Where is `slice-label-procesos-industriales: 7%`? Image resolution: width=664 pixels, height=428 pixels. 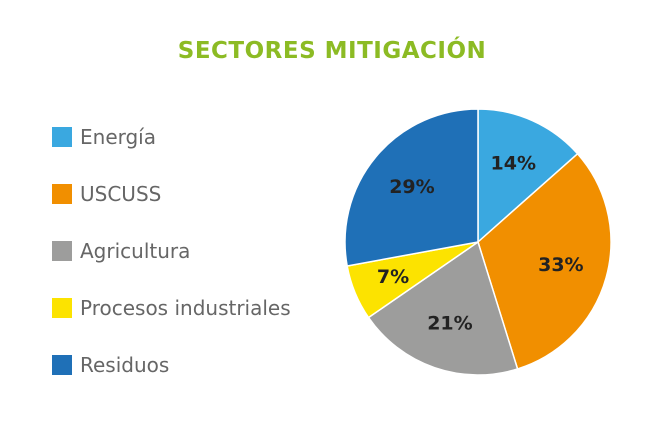 slice-label-procesos-industriales: 7% is located at coordinates (393, 277).